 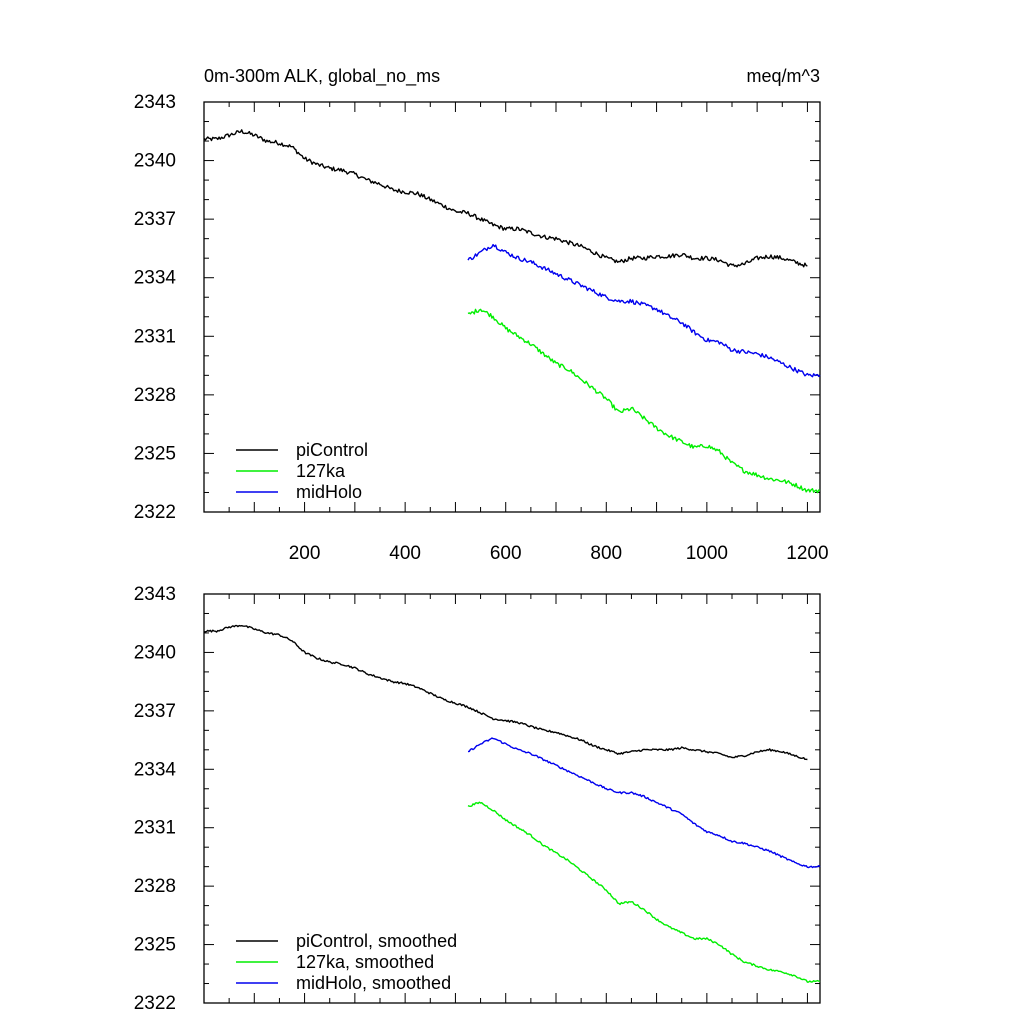 What do you see at coordinates (321, 471) in the screenshot?
I see `legend-label: 127ka` at bounding box center [321, 471].